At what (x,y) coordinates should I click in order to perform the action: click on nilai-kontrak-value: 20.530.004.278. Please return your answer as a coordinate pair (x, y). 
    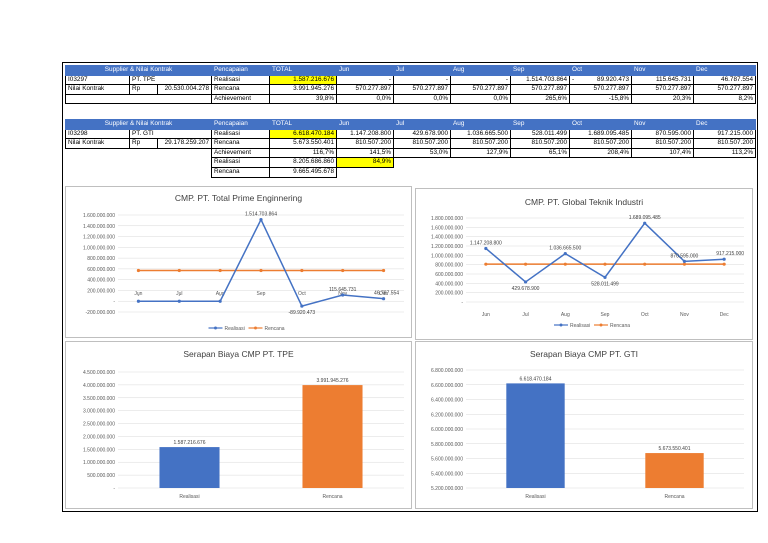
    Looking at the image, I should click on (184, 89).